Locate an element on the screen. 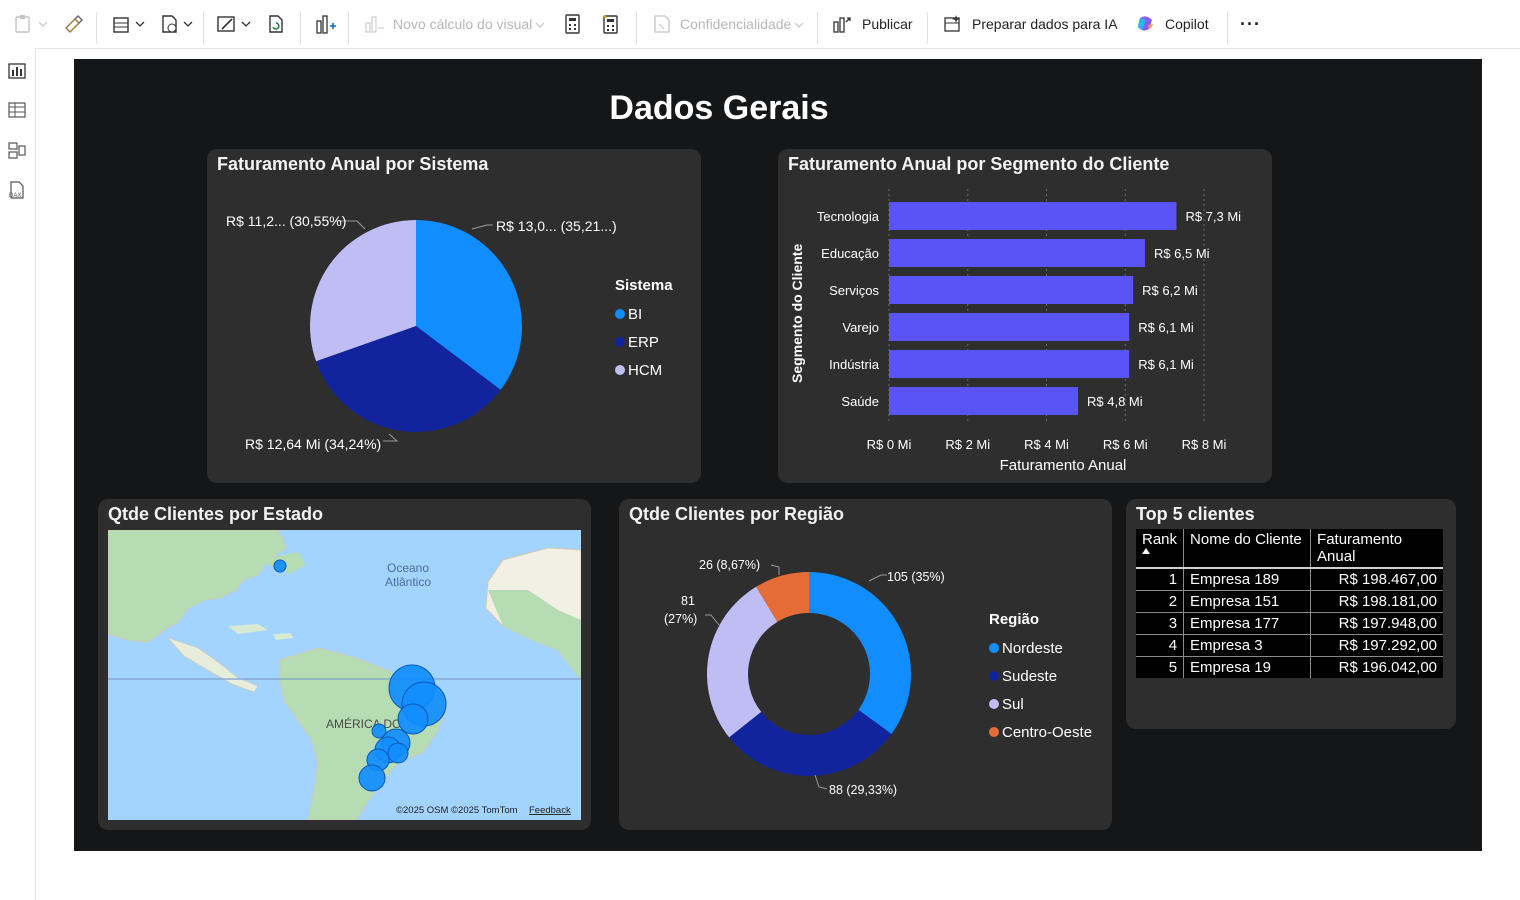 This screenshot has width=1520, height=900. legend-item: Nordeste is located at coordinates (1040, 648).